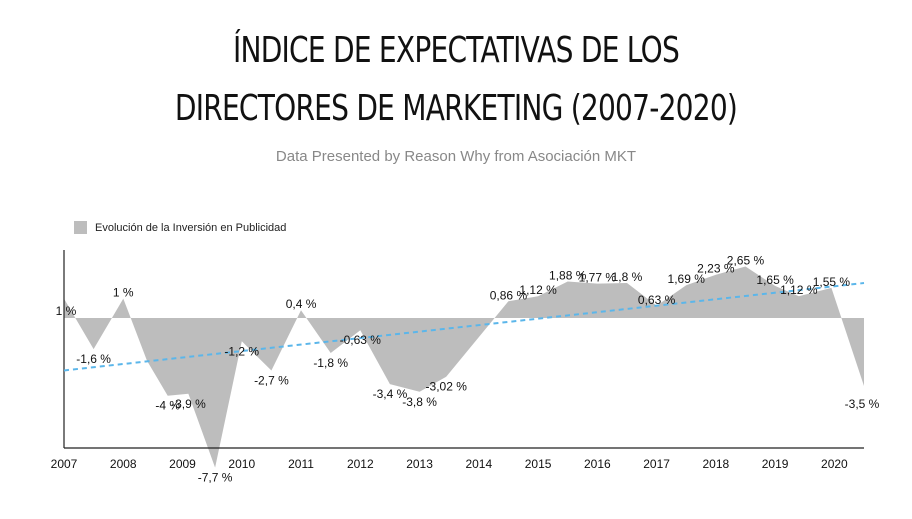 Image resolution: width=912 pixels, height=519 pixels. What do you see at coordinates (716, 464) in the screenshot?
I see `x-tick-label: 2018` at bounding box center [716, 464].